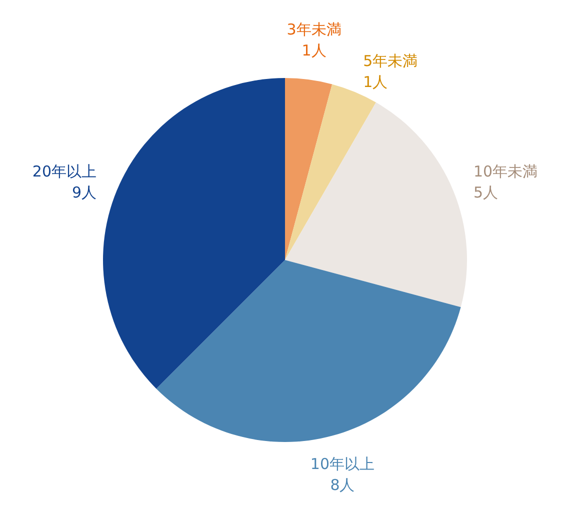 This screenshot has width=570, height=520. I want to click on data-label: 8人, so click(342, 485).